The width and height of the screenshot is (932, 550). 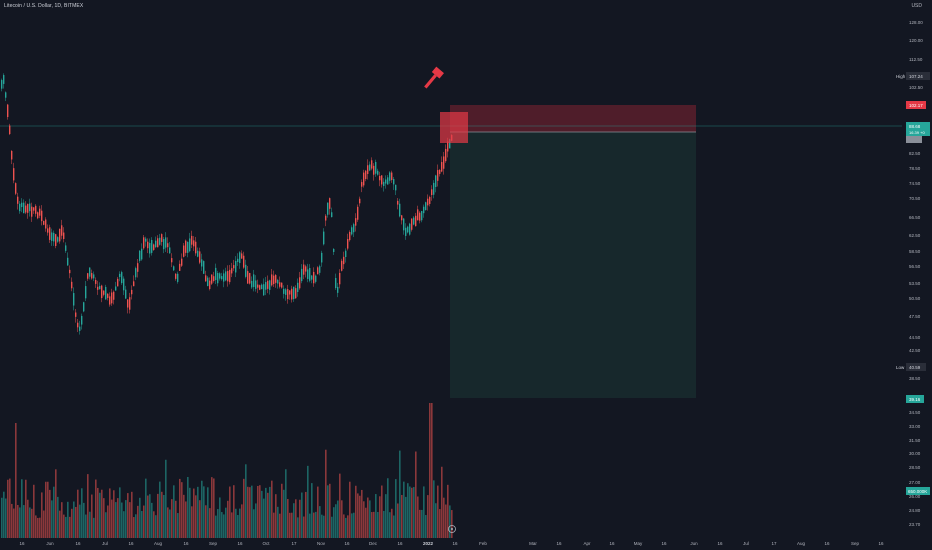 What do you see at coordinates (573, 265) in the screenshot?
I see `take-profit-zone` at bounding box center [573, 265].